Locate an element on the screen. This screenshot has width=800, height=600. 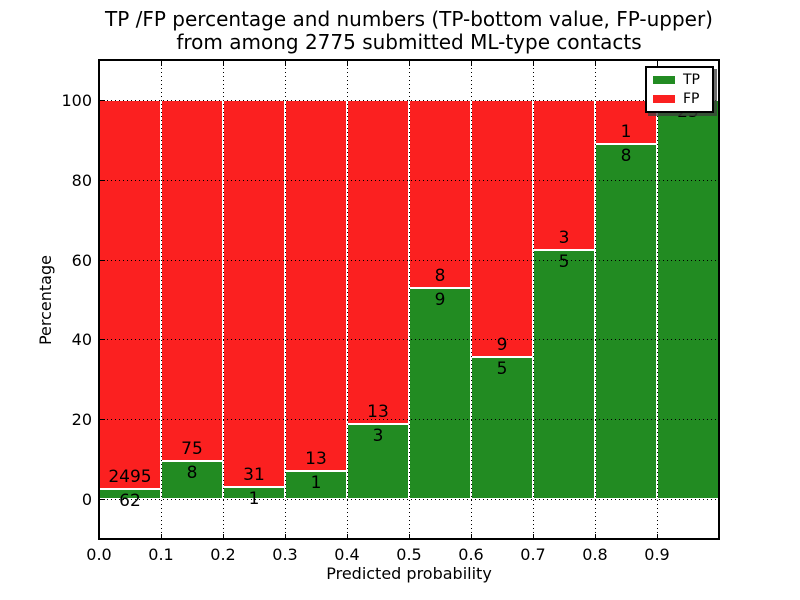
x-tick-label: 0.7 is located at coordinates (533, 554).